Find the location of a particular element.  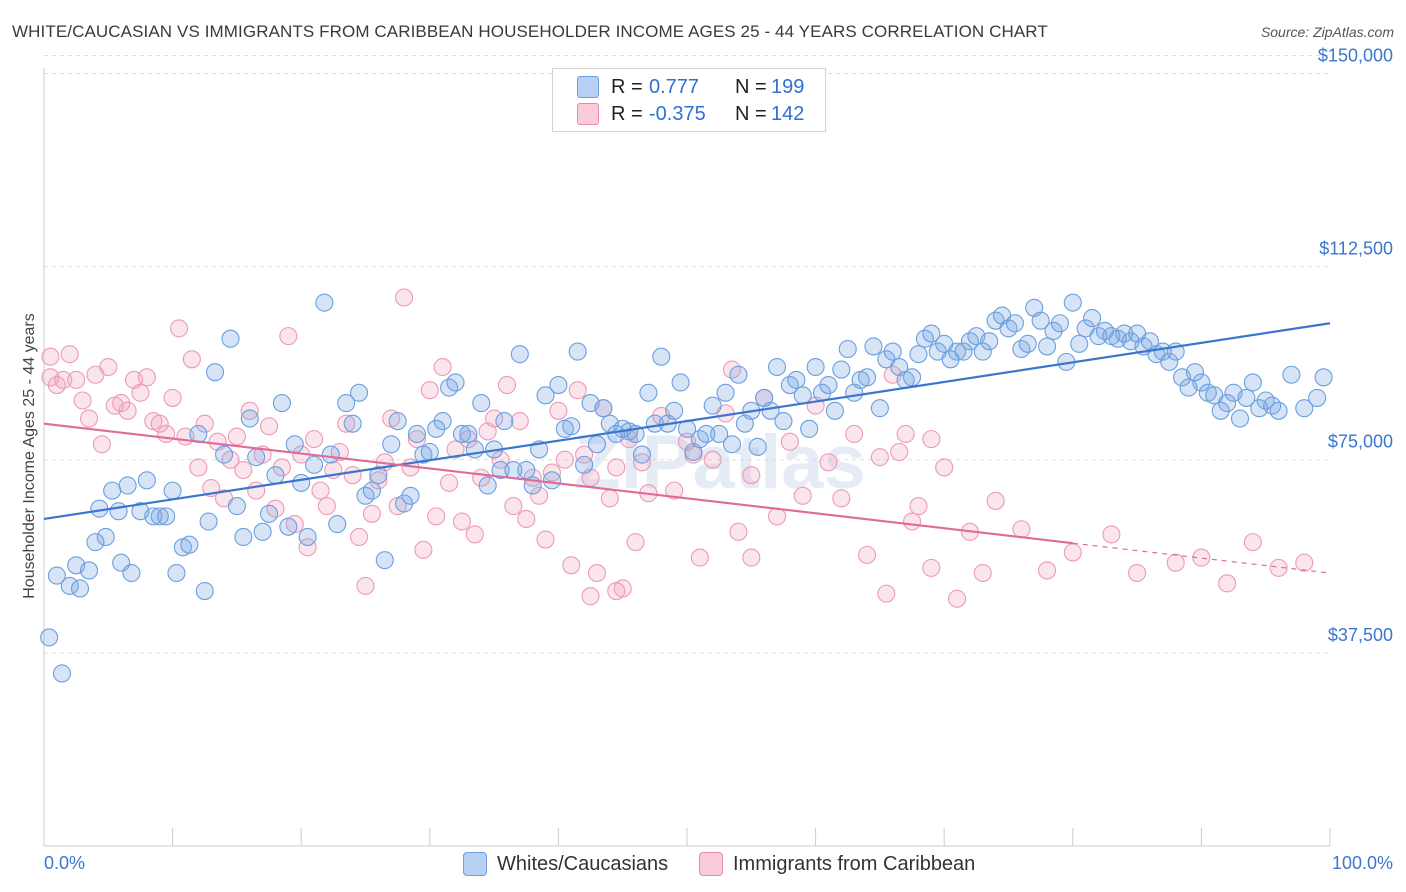

legend-r-label: R = is located at coordinates (627, 113).